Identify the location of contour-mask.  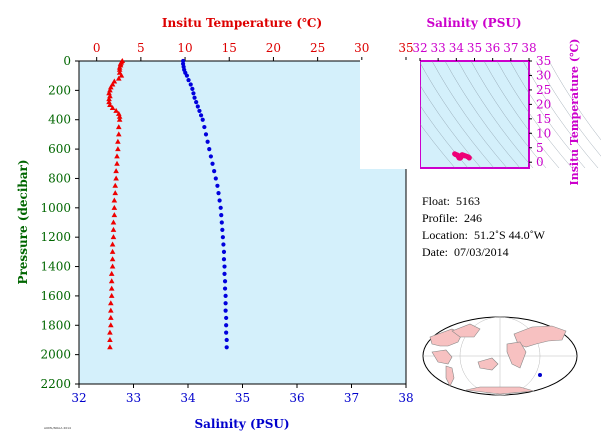
(390, 114).